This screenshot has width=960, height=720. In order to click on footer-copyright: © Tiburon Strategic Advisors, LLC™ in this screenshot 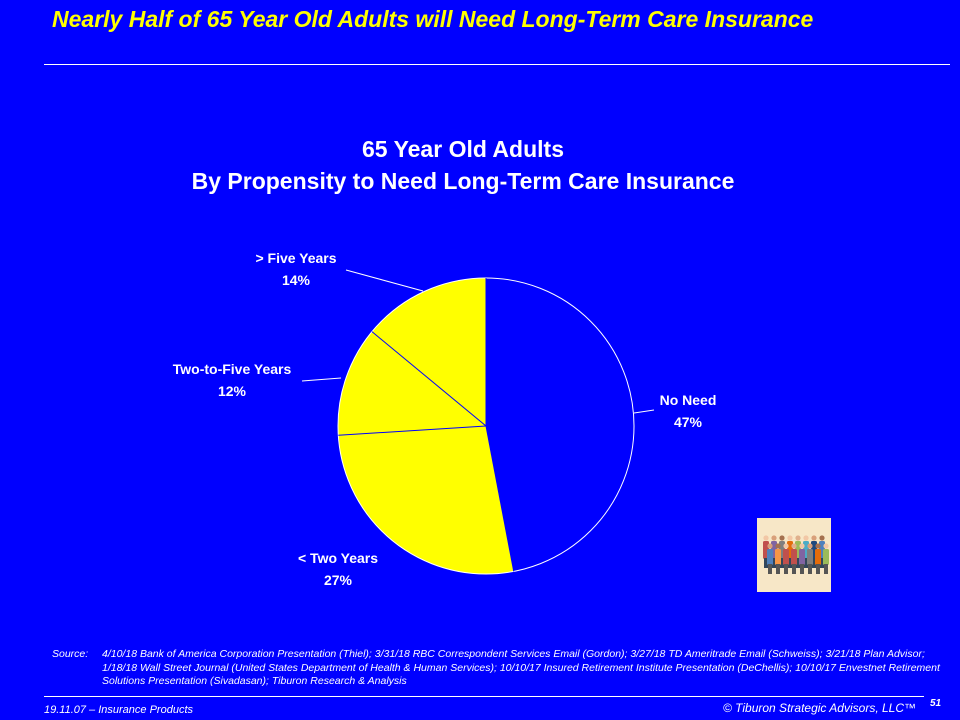, I will do `click(819, 708)`.